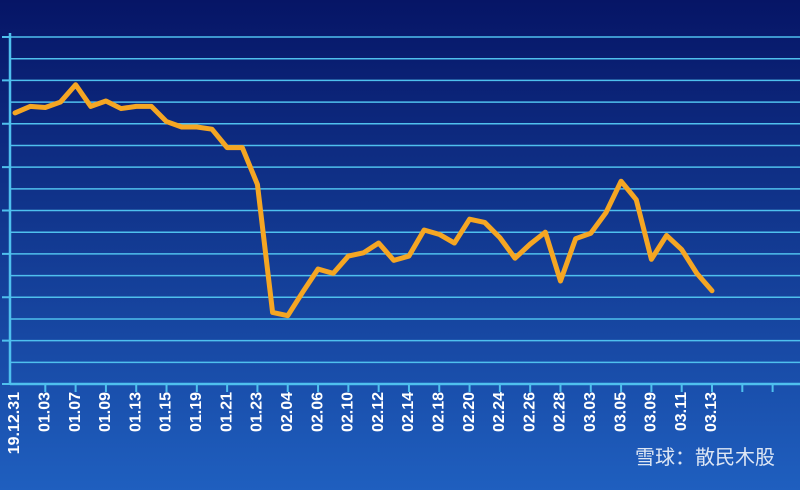 The height and width of the screenshot is (490, 800). What do you see at coordinates (560, 412) in the screenshot?
I see `x-tick-label: 02.28` at bounding box center [560, 412].